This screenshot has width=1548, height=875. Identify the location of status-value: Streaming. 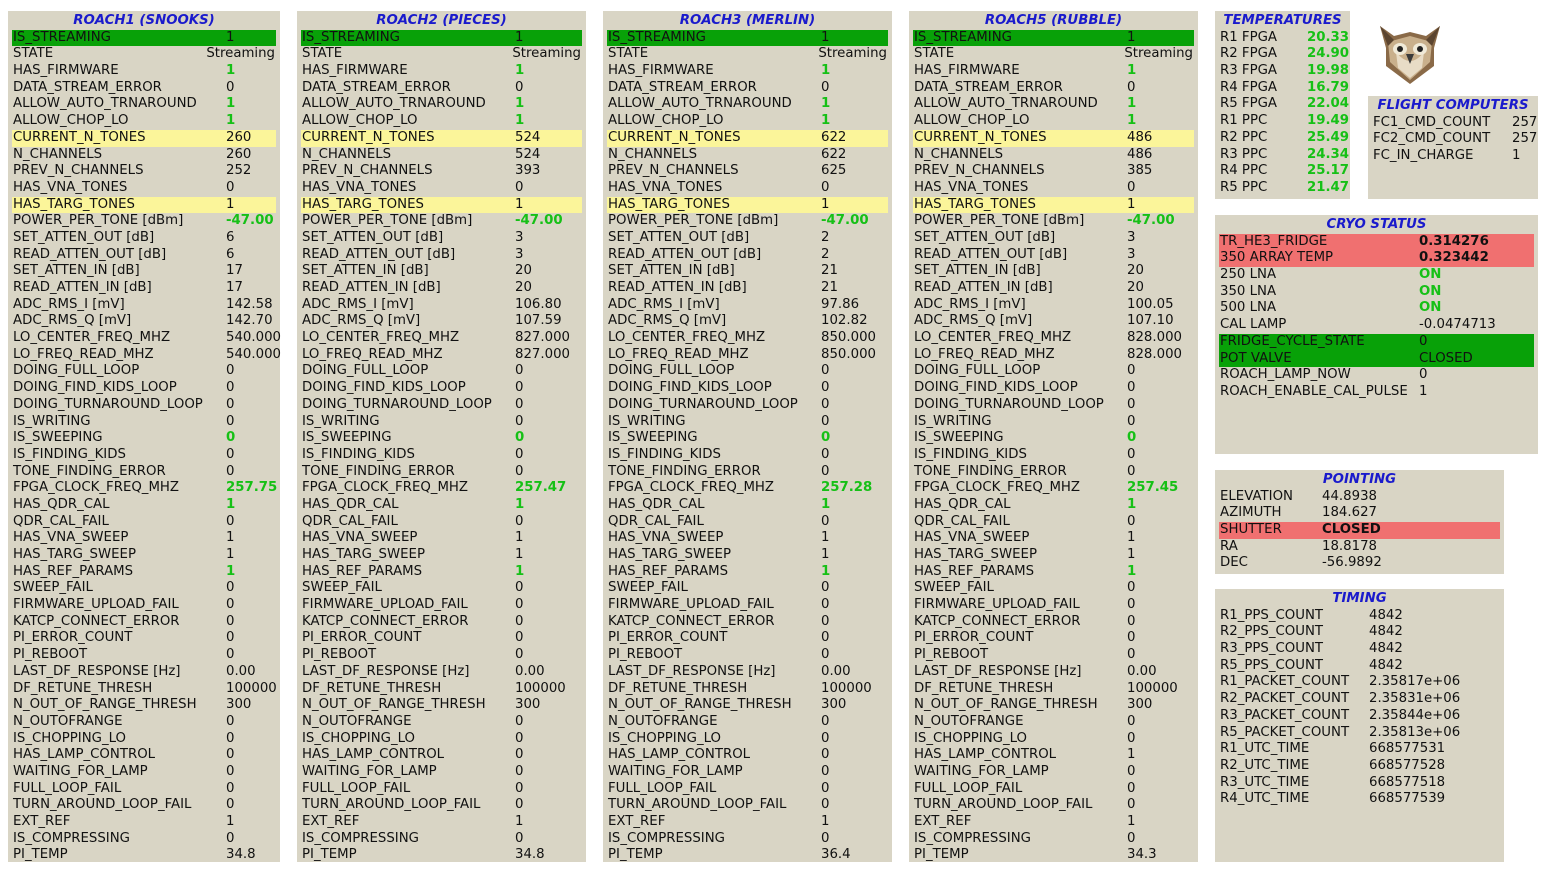
(240, 54).